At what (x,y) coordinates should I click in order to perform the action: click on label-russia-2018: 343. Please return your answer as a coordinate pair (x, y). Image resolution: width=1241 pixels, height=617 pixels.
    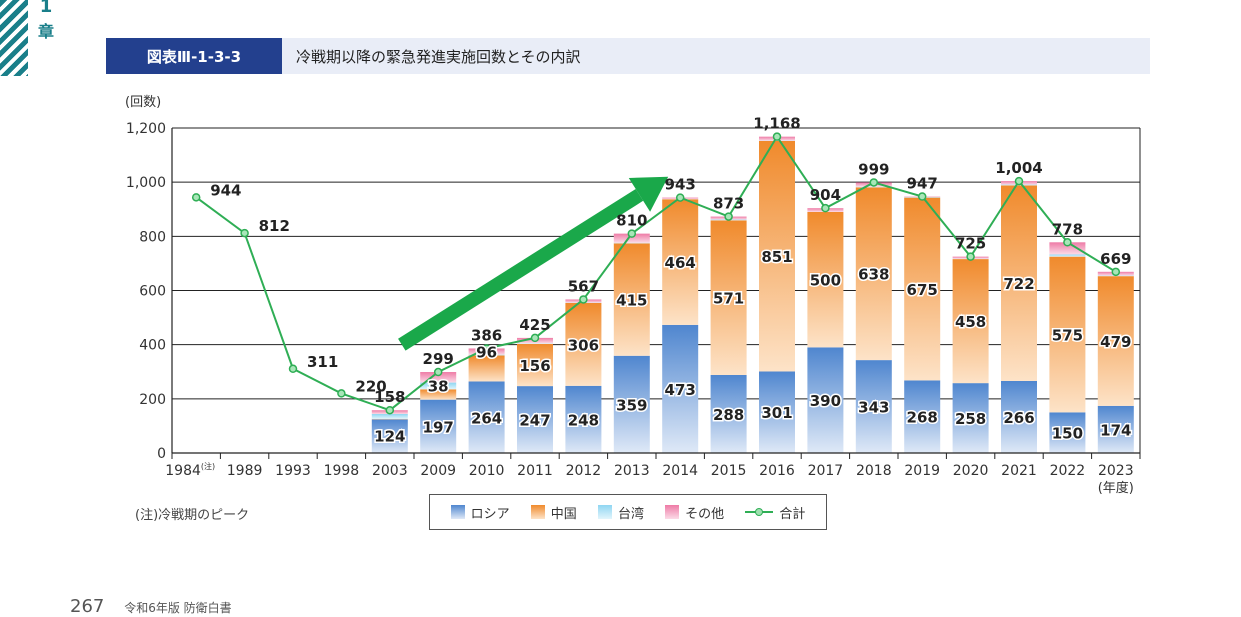
    Looking at the image, I should click on (873, 408).